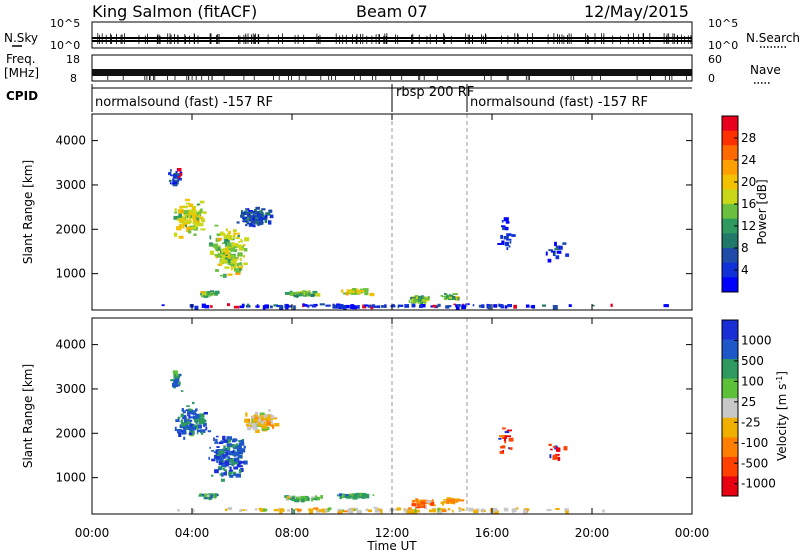 The height and width of the screenshot is (558, 800). Describe the element at coordinates (773, 38) in the screenshot. I see `nsearch-label: N.Search` at that location.